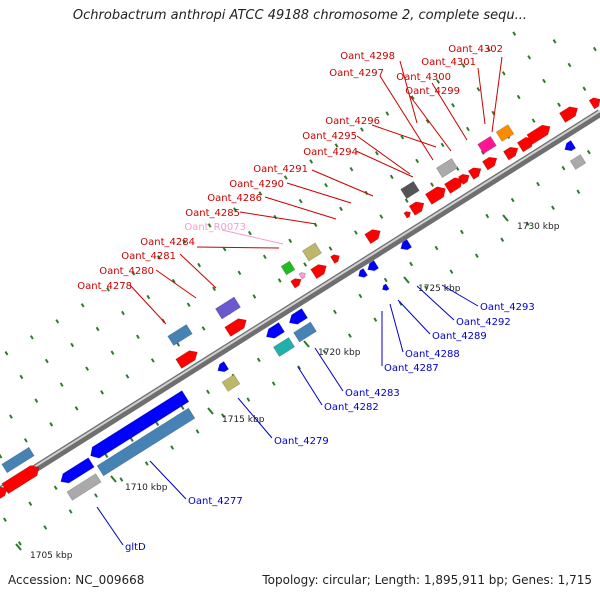  Describe the element at coordinates (148, 256) in the screenshot. I see `gene-label-oant_4281: Oant_4281` at that location.